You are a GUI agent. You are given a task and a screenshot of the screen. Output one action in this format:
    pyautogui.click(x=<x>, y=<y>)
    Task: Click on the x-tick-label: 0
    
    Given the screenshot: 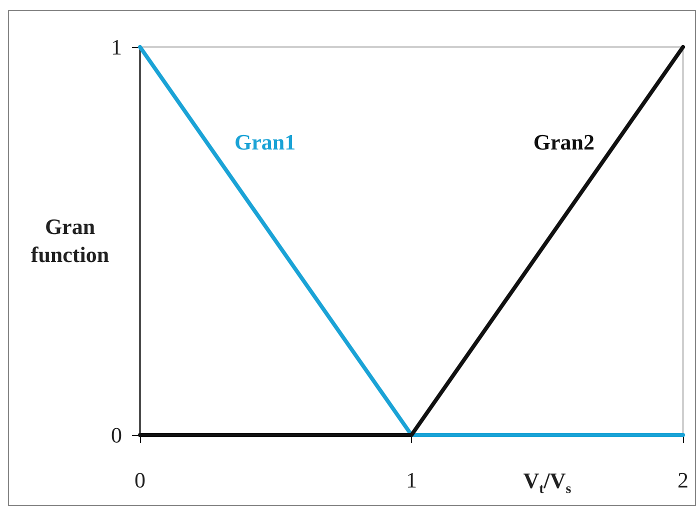 What is the action you would take?
    pyautogui.click(x=140, y=480)
    